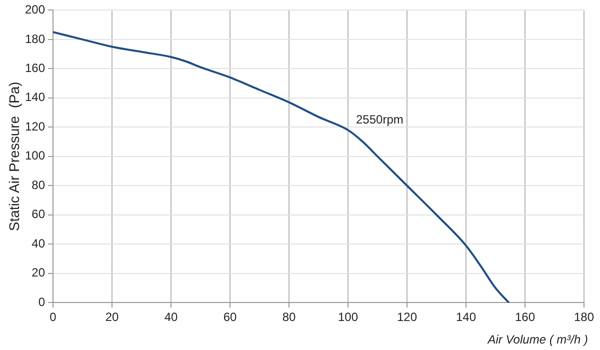 The width and height of the screenshot is (600, 350). Describe the element at coordinates (35, 126) in the screenshot. I see `y-tick-label: 120` at that location.